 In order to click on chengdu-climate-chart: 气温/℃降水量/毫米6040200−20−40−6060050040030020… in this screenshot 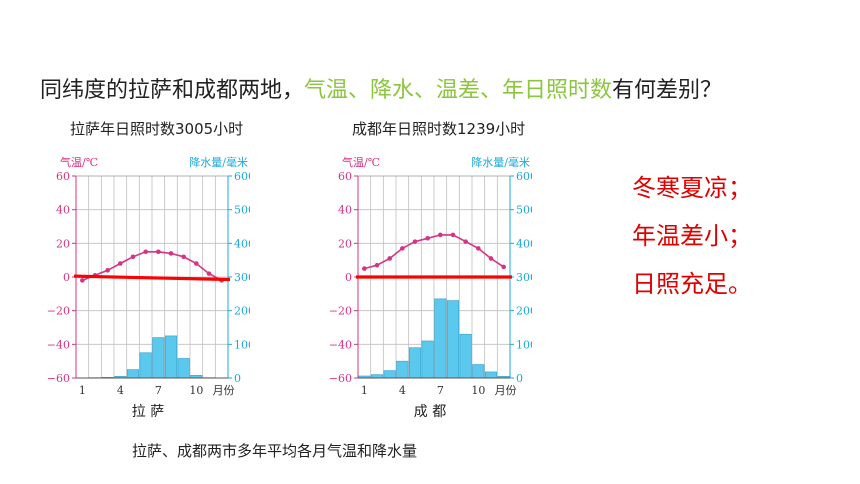, I will do `click(430, 287)`.